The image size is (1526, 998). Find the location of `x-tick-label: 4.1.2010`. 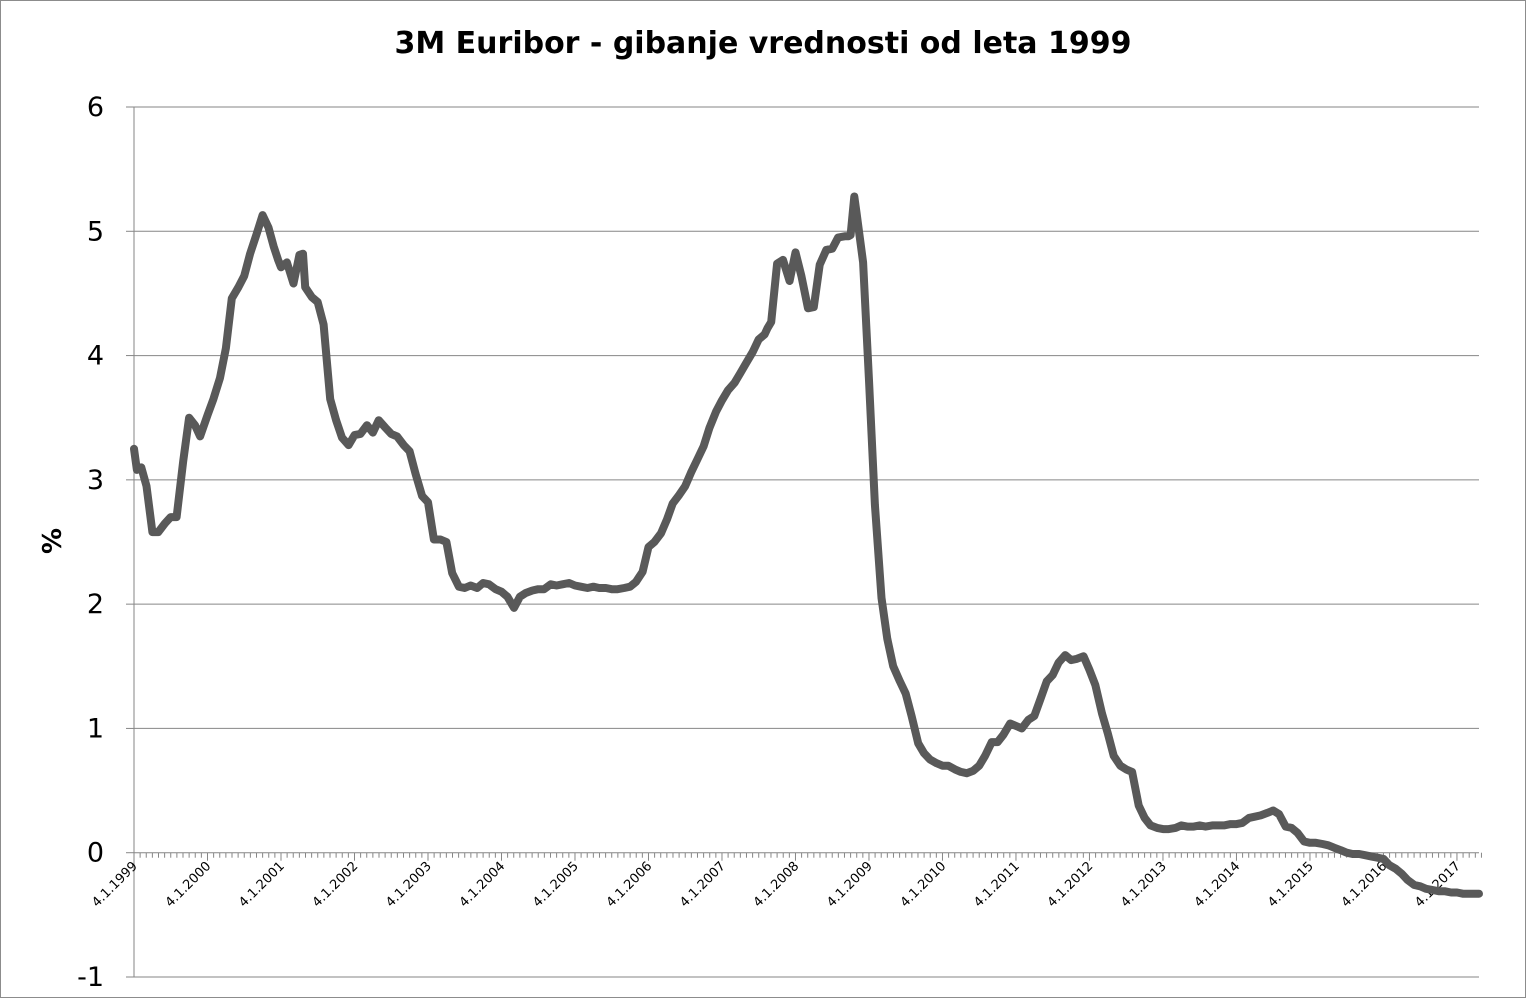

x-tick-label: 4.1.2010 is located at coordinates (924, 885).